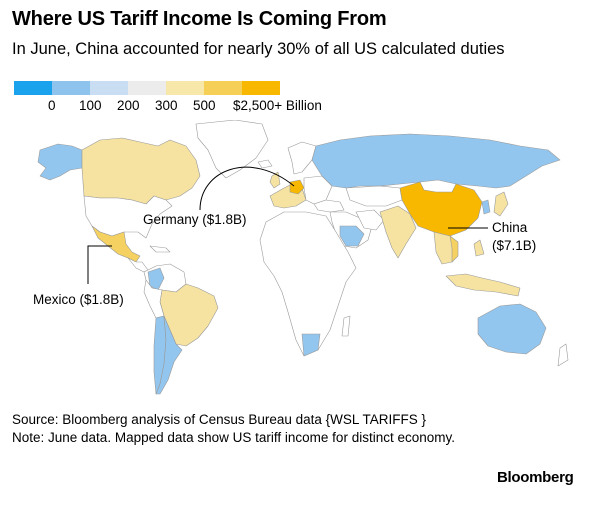  I want to click on germany-callout: Germany ($1.8B), so click(195, 219).